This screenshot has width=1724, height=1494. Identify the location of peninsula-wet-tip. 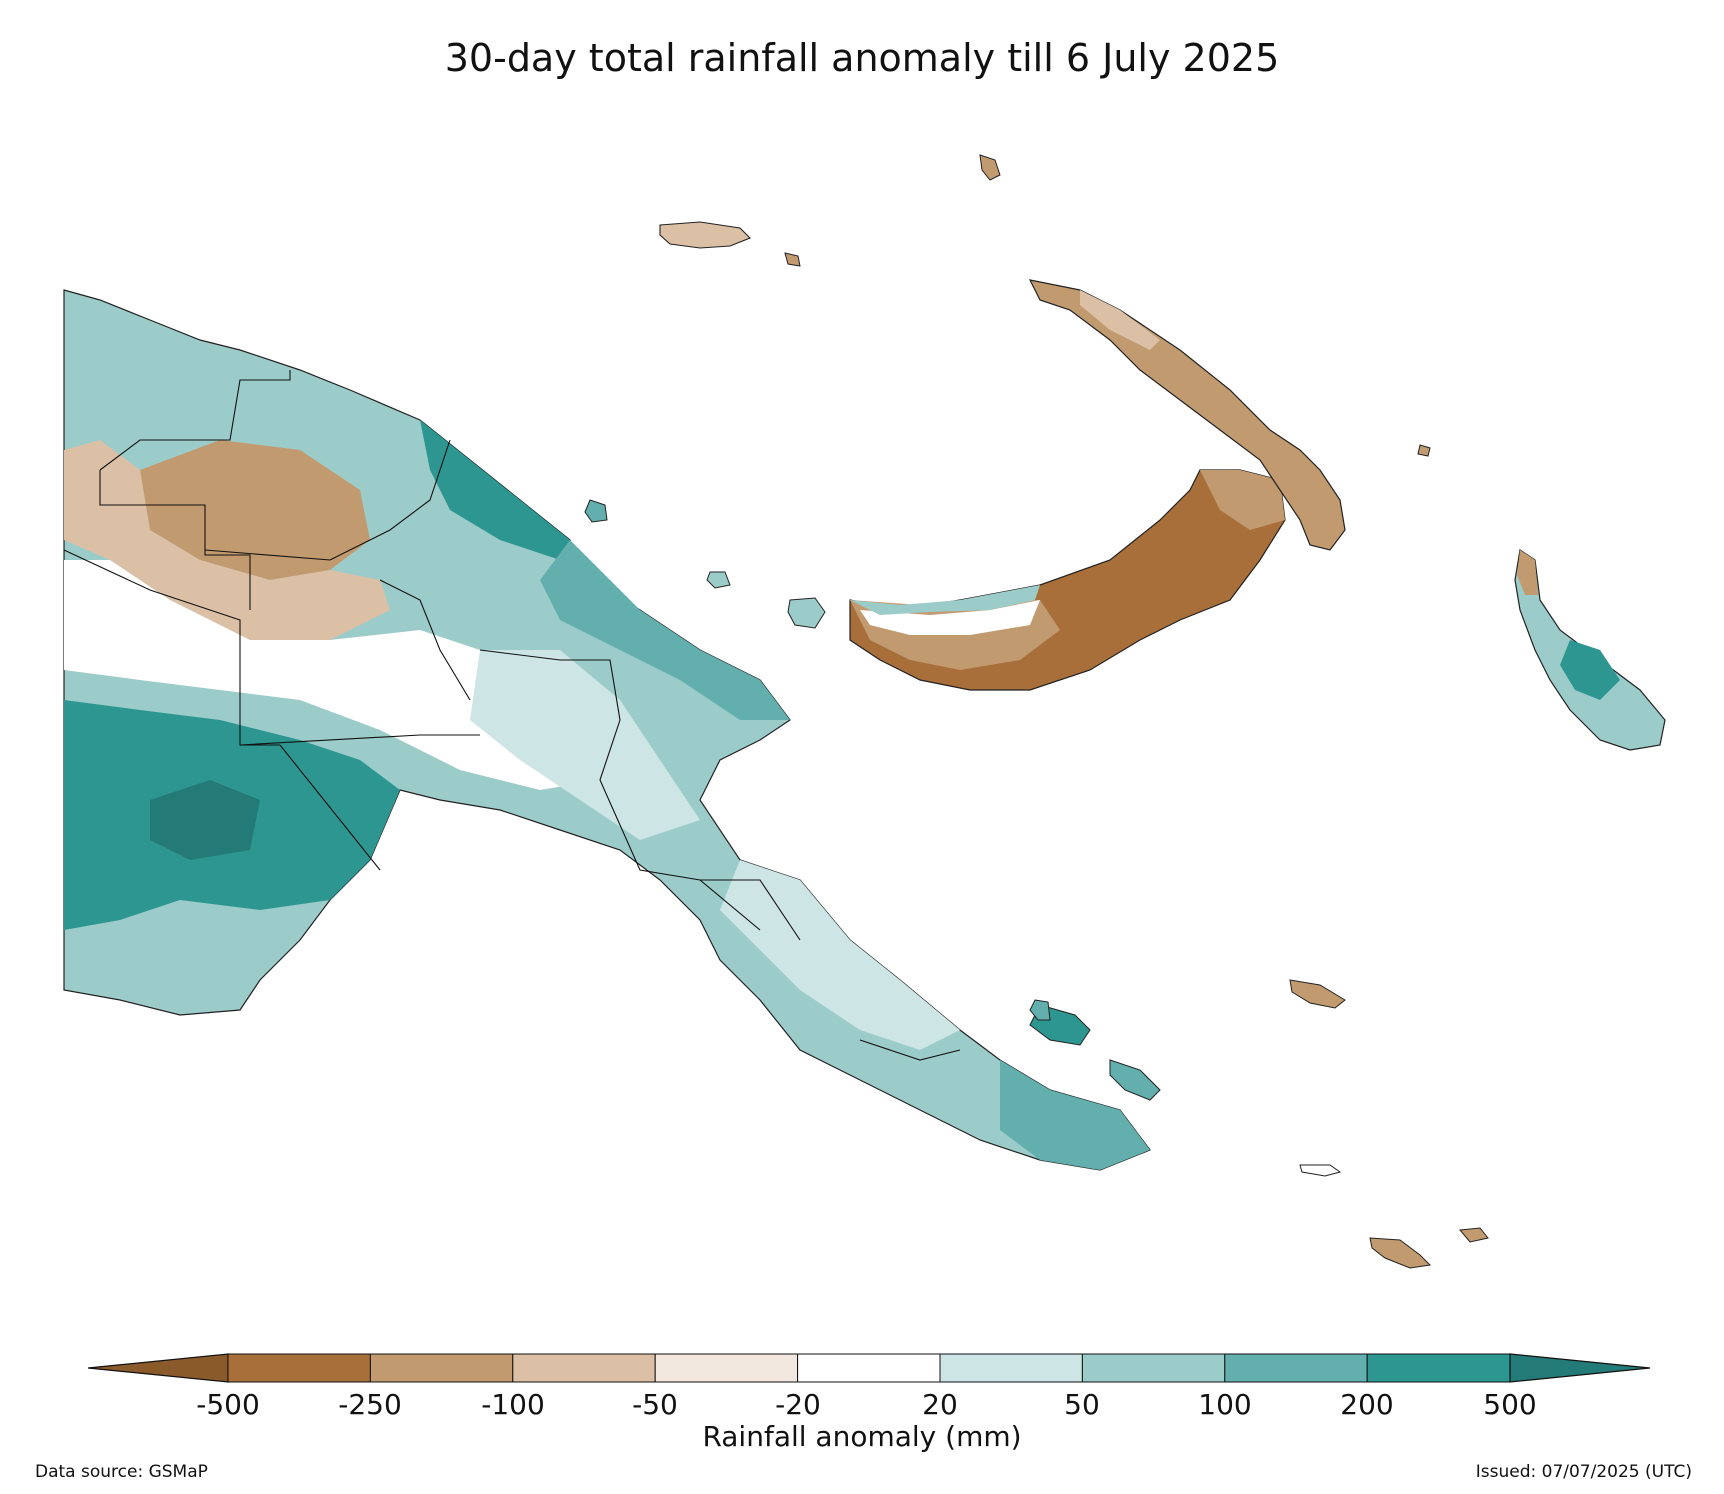
(1075, 1115).